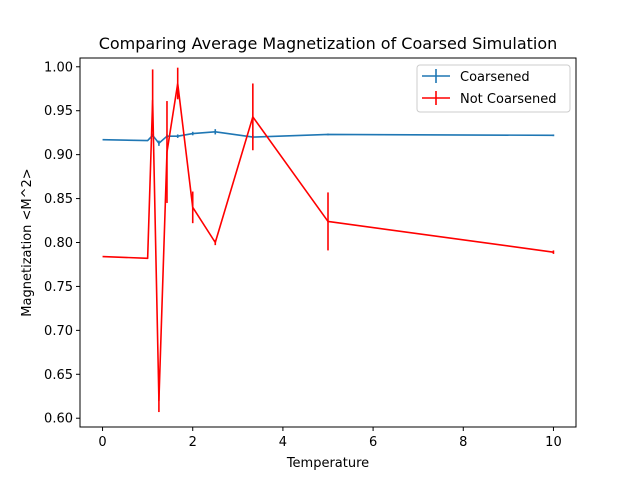  What do you see at coordinates (283, 442) in the screenshot?
I see `x-tick-label: 4` at bounding box center [283, 442].